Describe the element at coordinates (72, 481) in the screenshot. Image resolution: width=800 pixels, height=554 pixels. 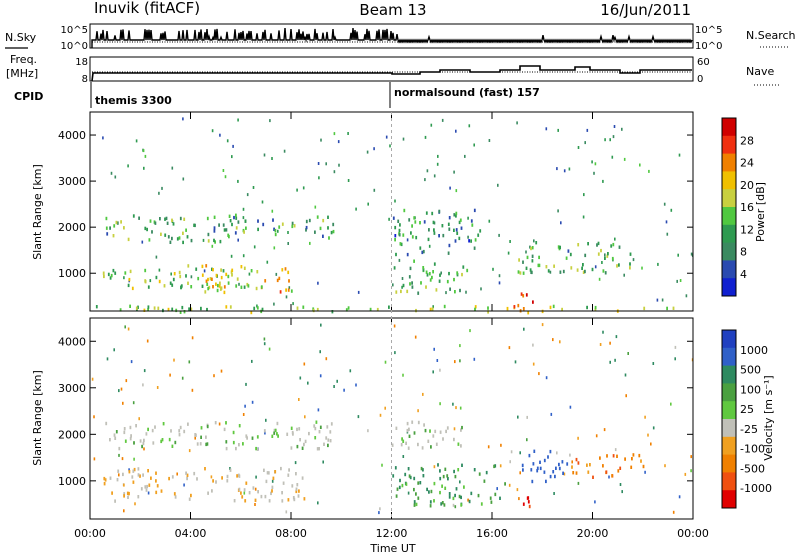
I see `y-tick-label: 1000` at that location.